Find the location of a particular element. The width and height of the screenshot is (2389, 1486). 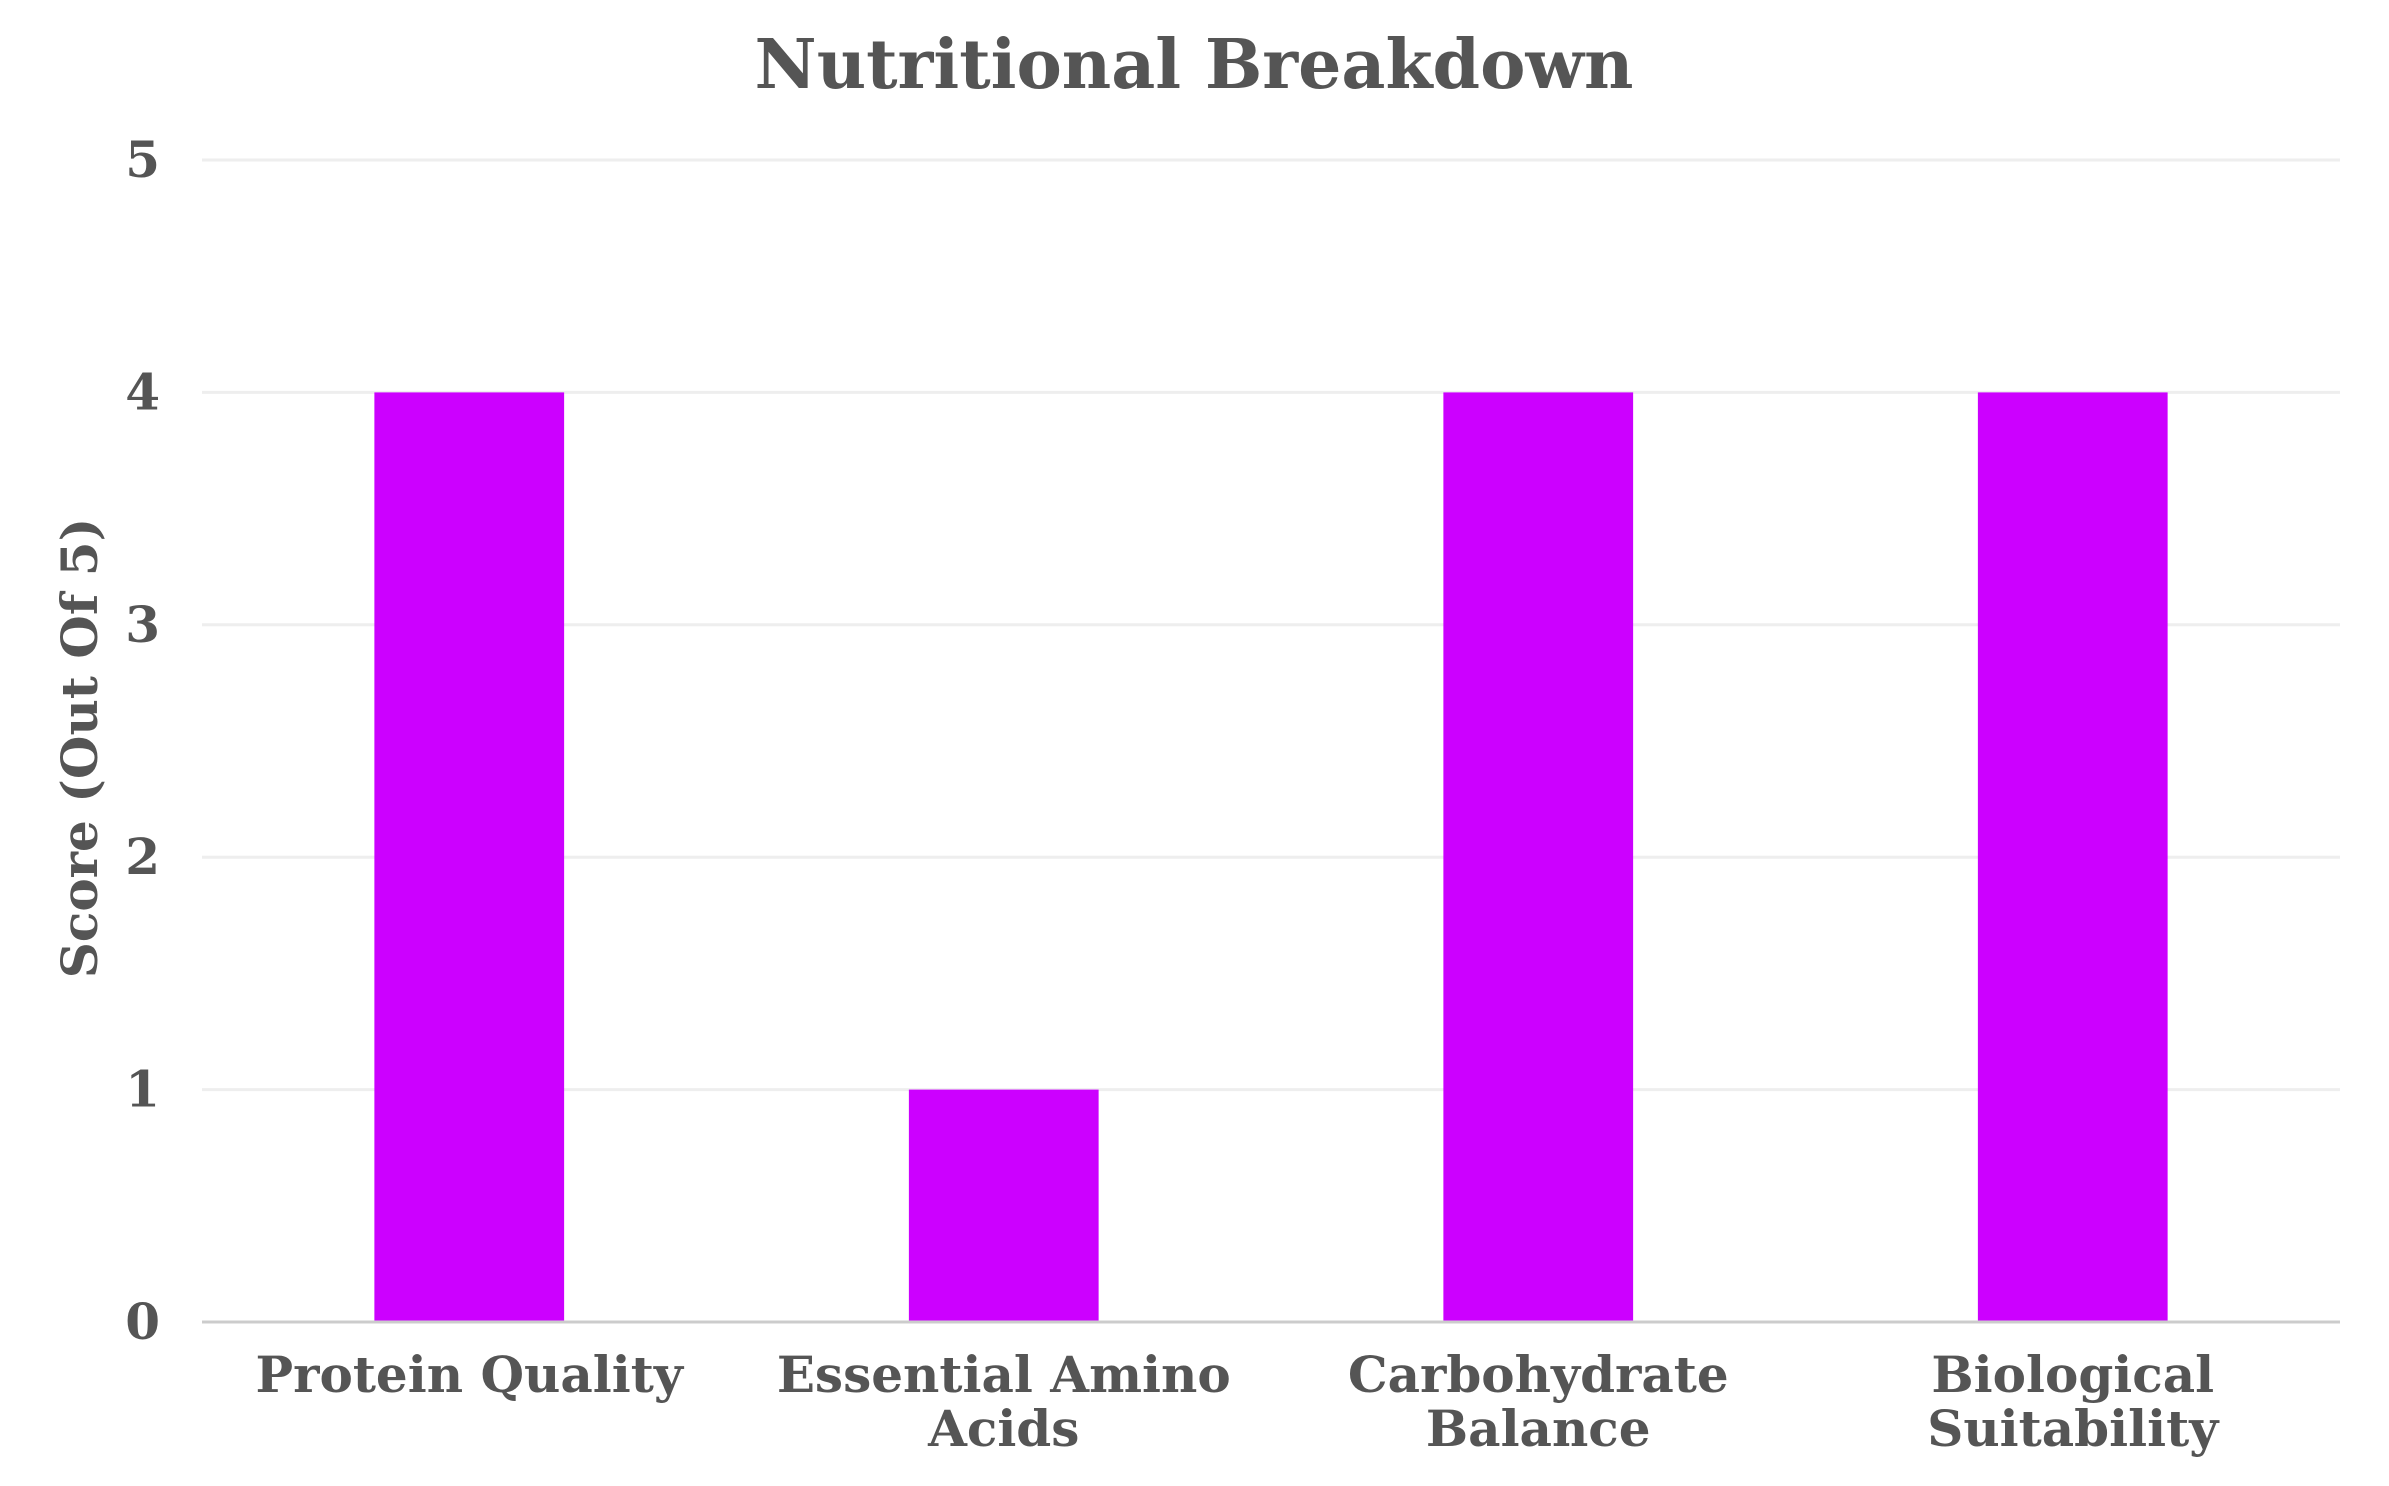

y-tick-label: 5 is located at coordinates (142, 159).